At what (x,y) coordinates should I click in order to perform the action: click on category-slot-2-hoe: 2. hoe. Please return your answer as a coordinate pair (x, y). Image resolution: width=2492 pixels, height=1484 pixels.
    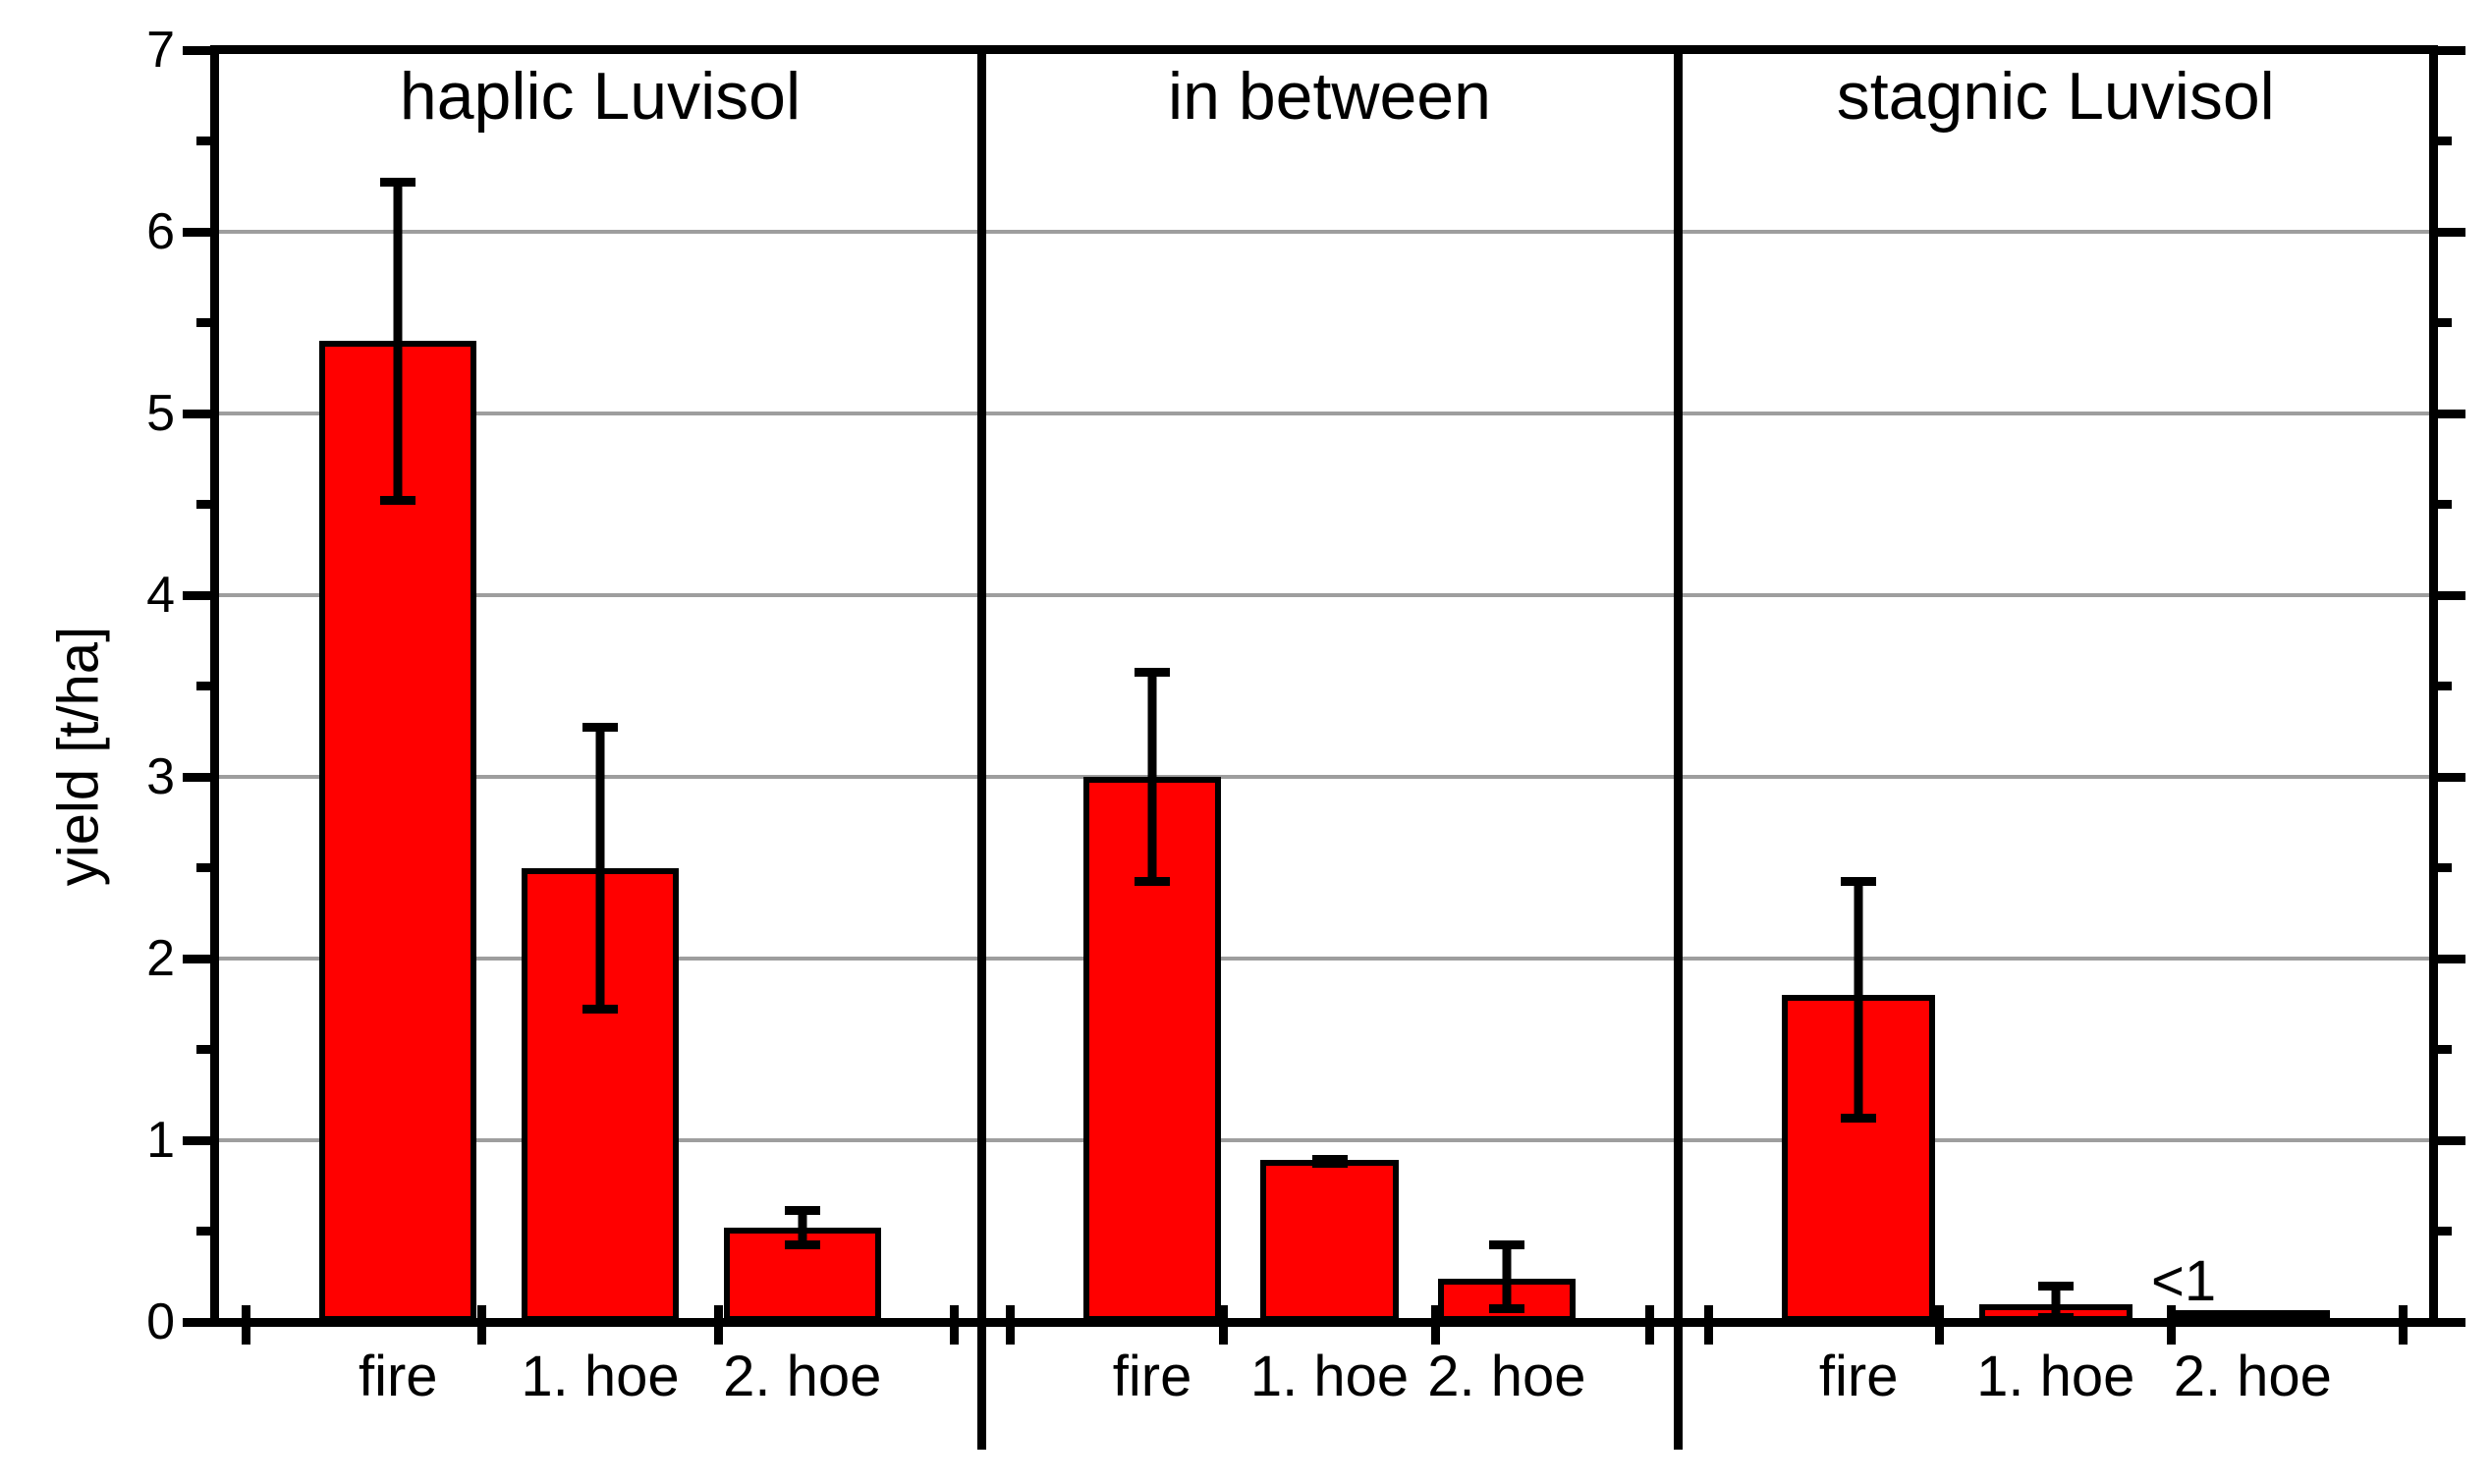
    Looking at the image, I should click on (1506, 726).